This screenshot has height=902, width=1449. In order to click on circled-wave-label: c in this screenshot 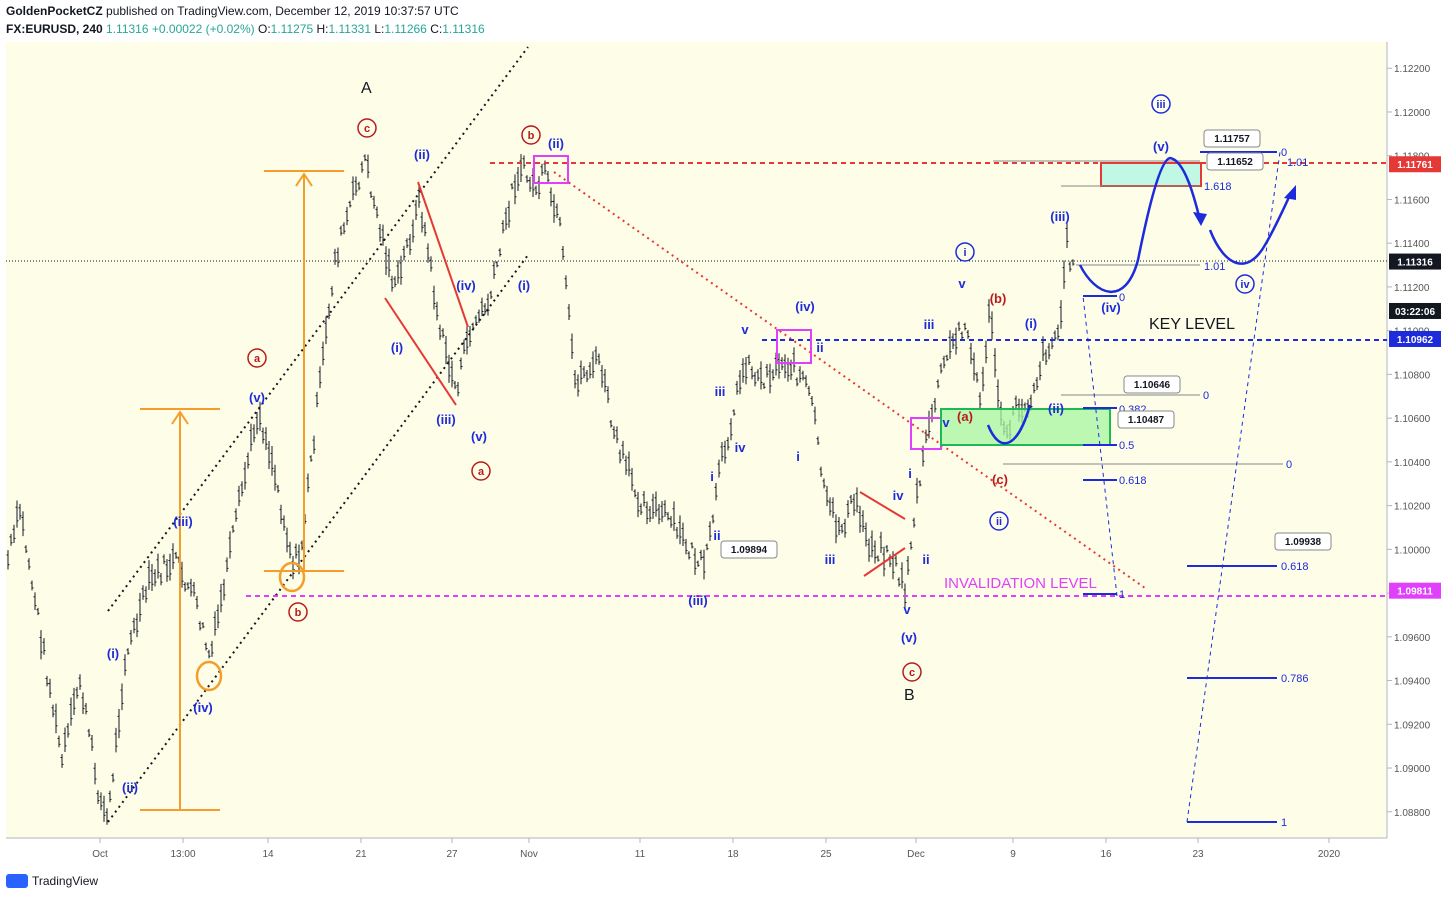, I will do `click(912, 673)`.